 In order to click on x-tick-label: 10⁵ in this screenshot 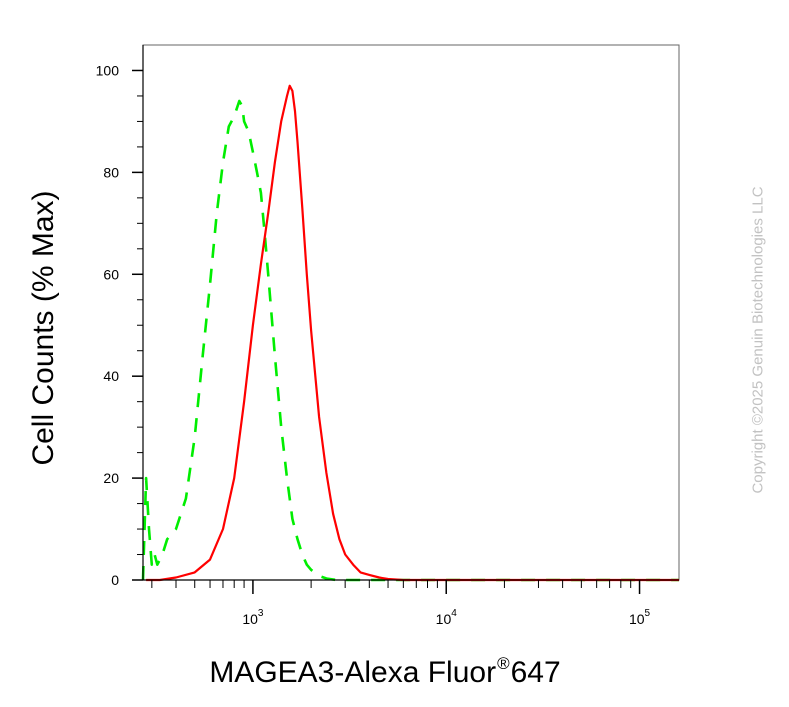, I will do `click(640, 617)`.